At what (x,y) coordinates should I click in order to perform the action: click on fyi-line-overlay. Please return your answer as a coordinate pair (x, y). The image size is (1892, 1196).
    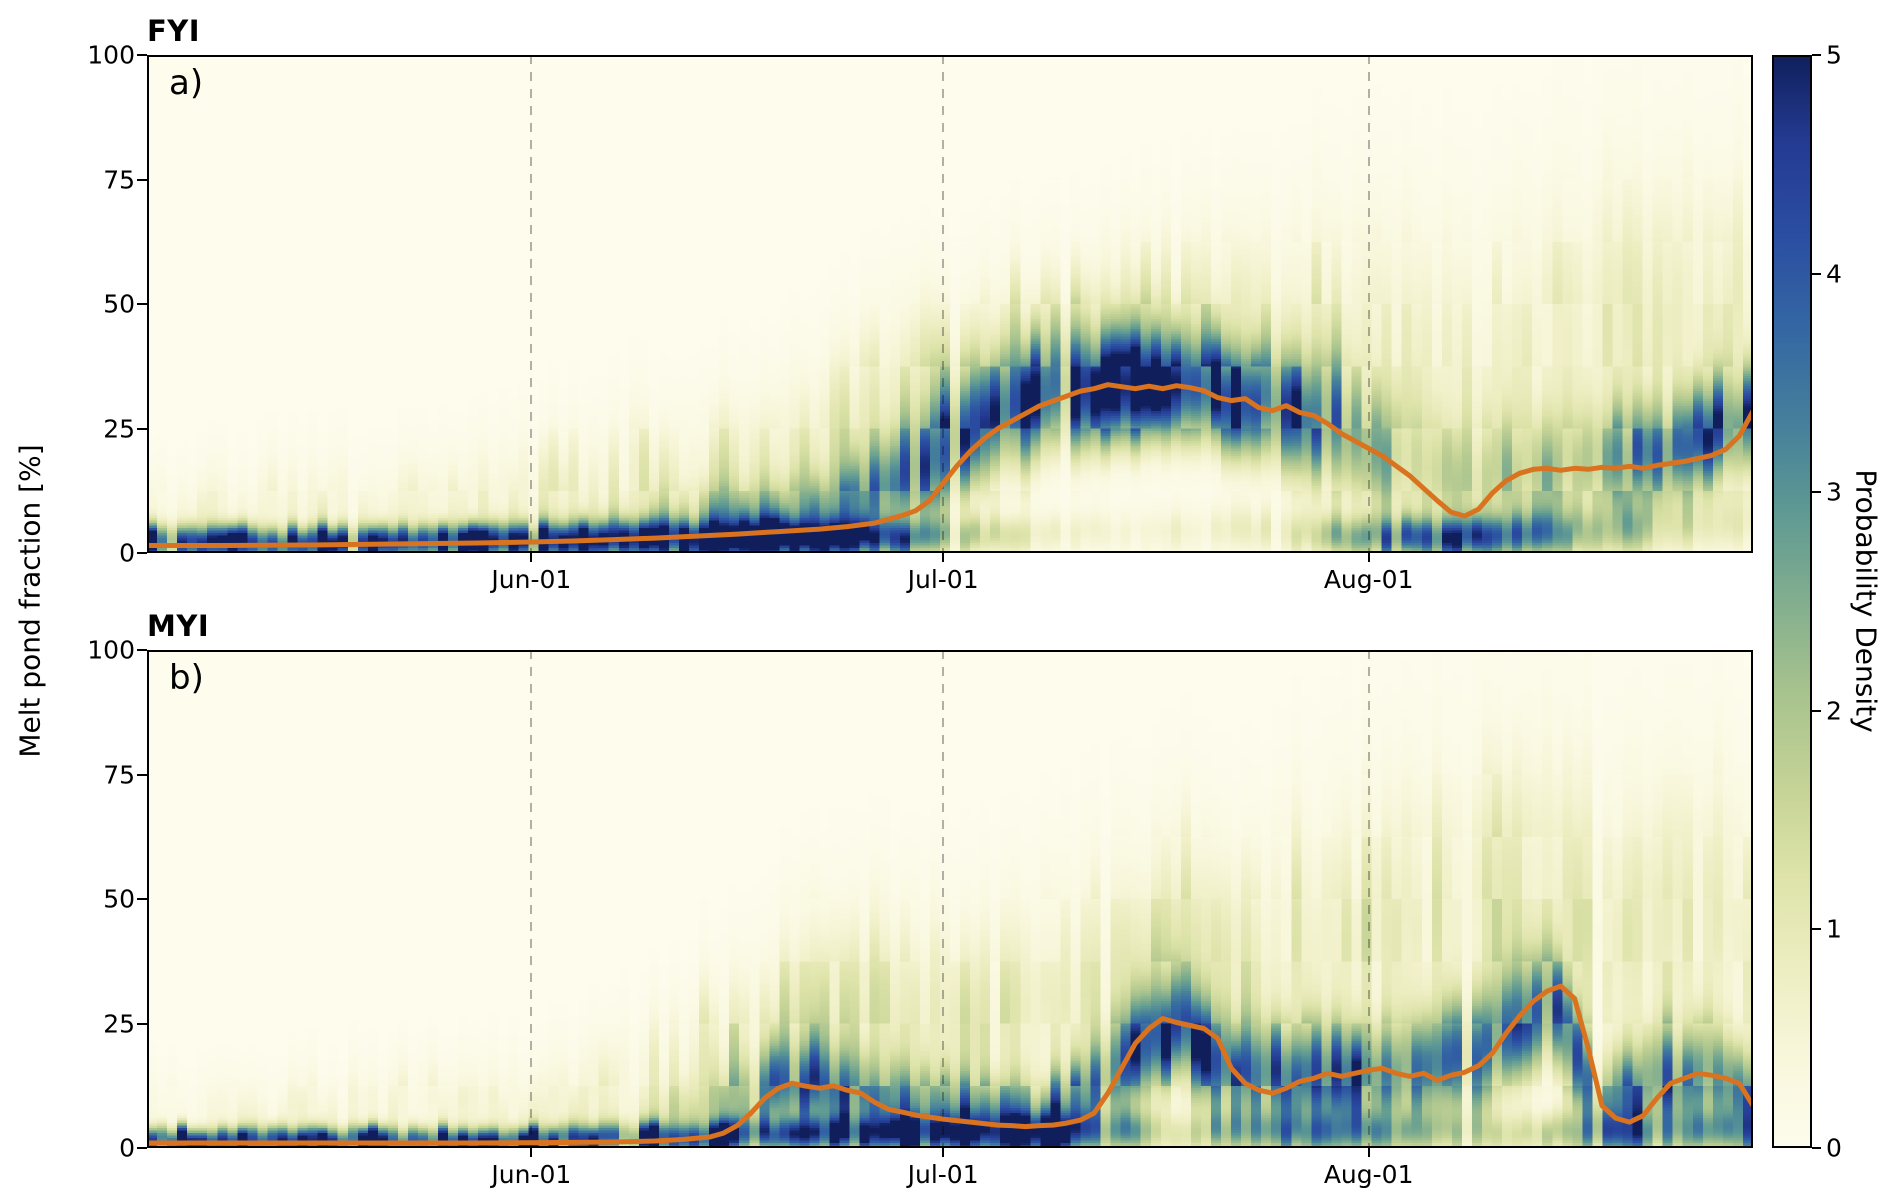
    Looking at the image, I should click on (950, 465).